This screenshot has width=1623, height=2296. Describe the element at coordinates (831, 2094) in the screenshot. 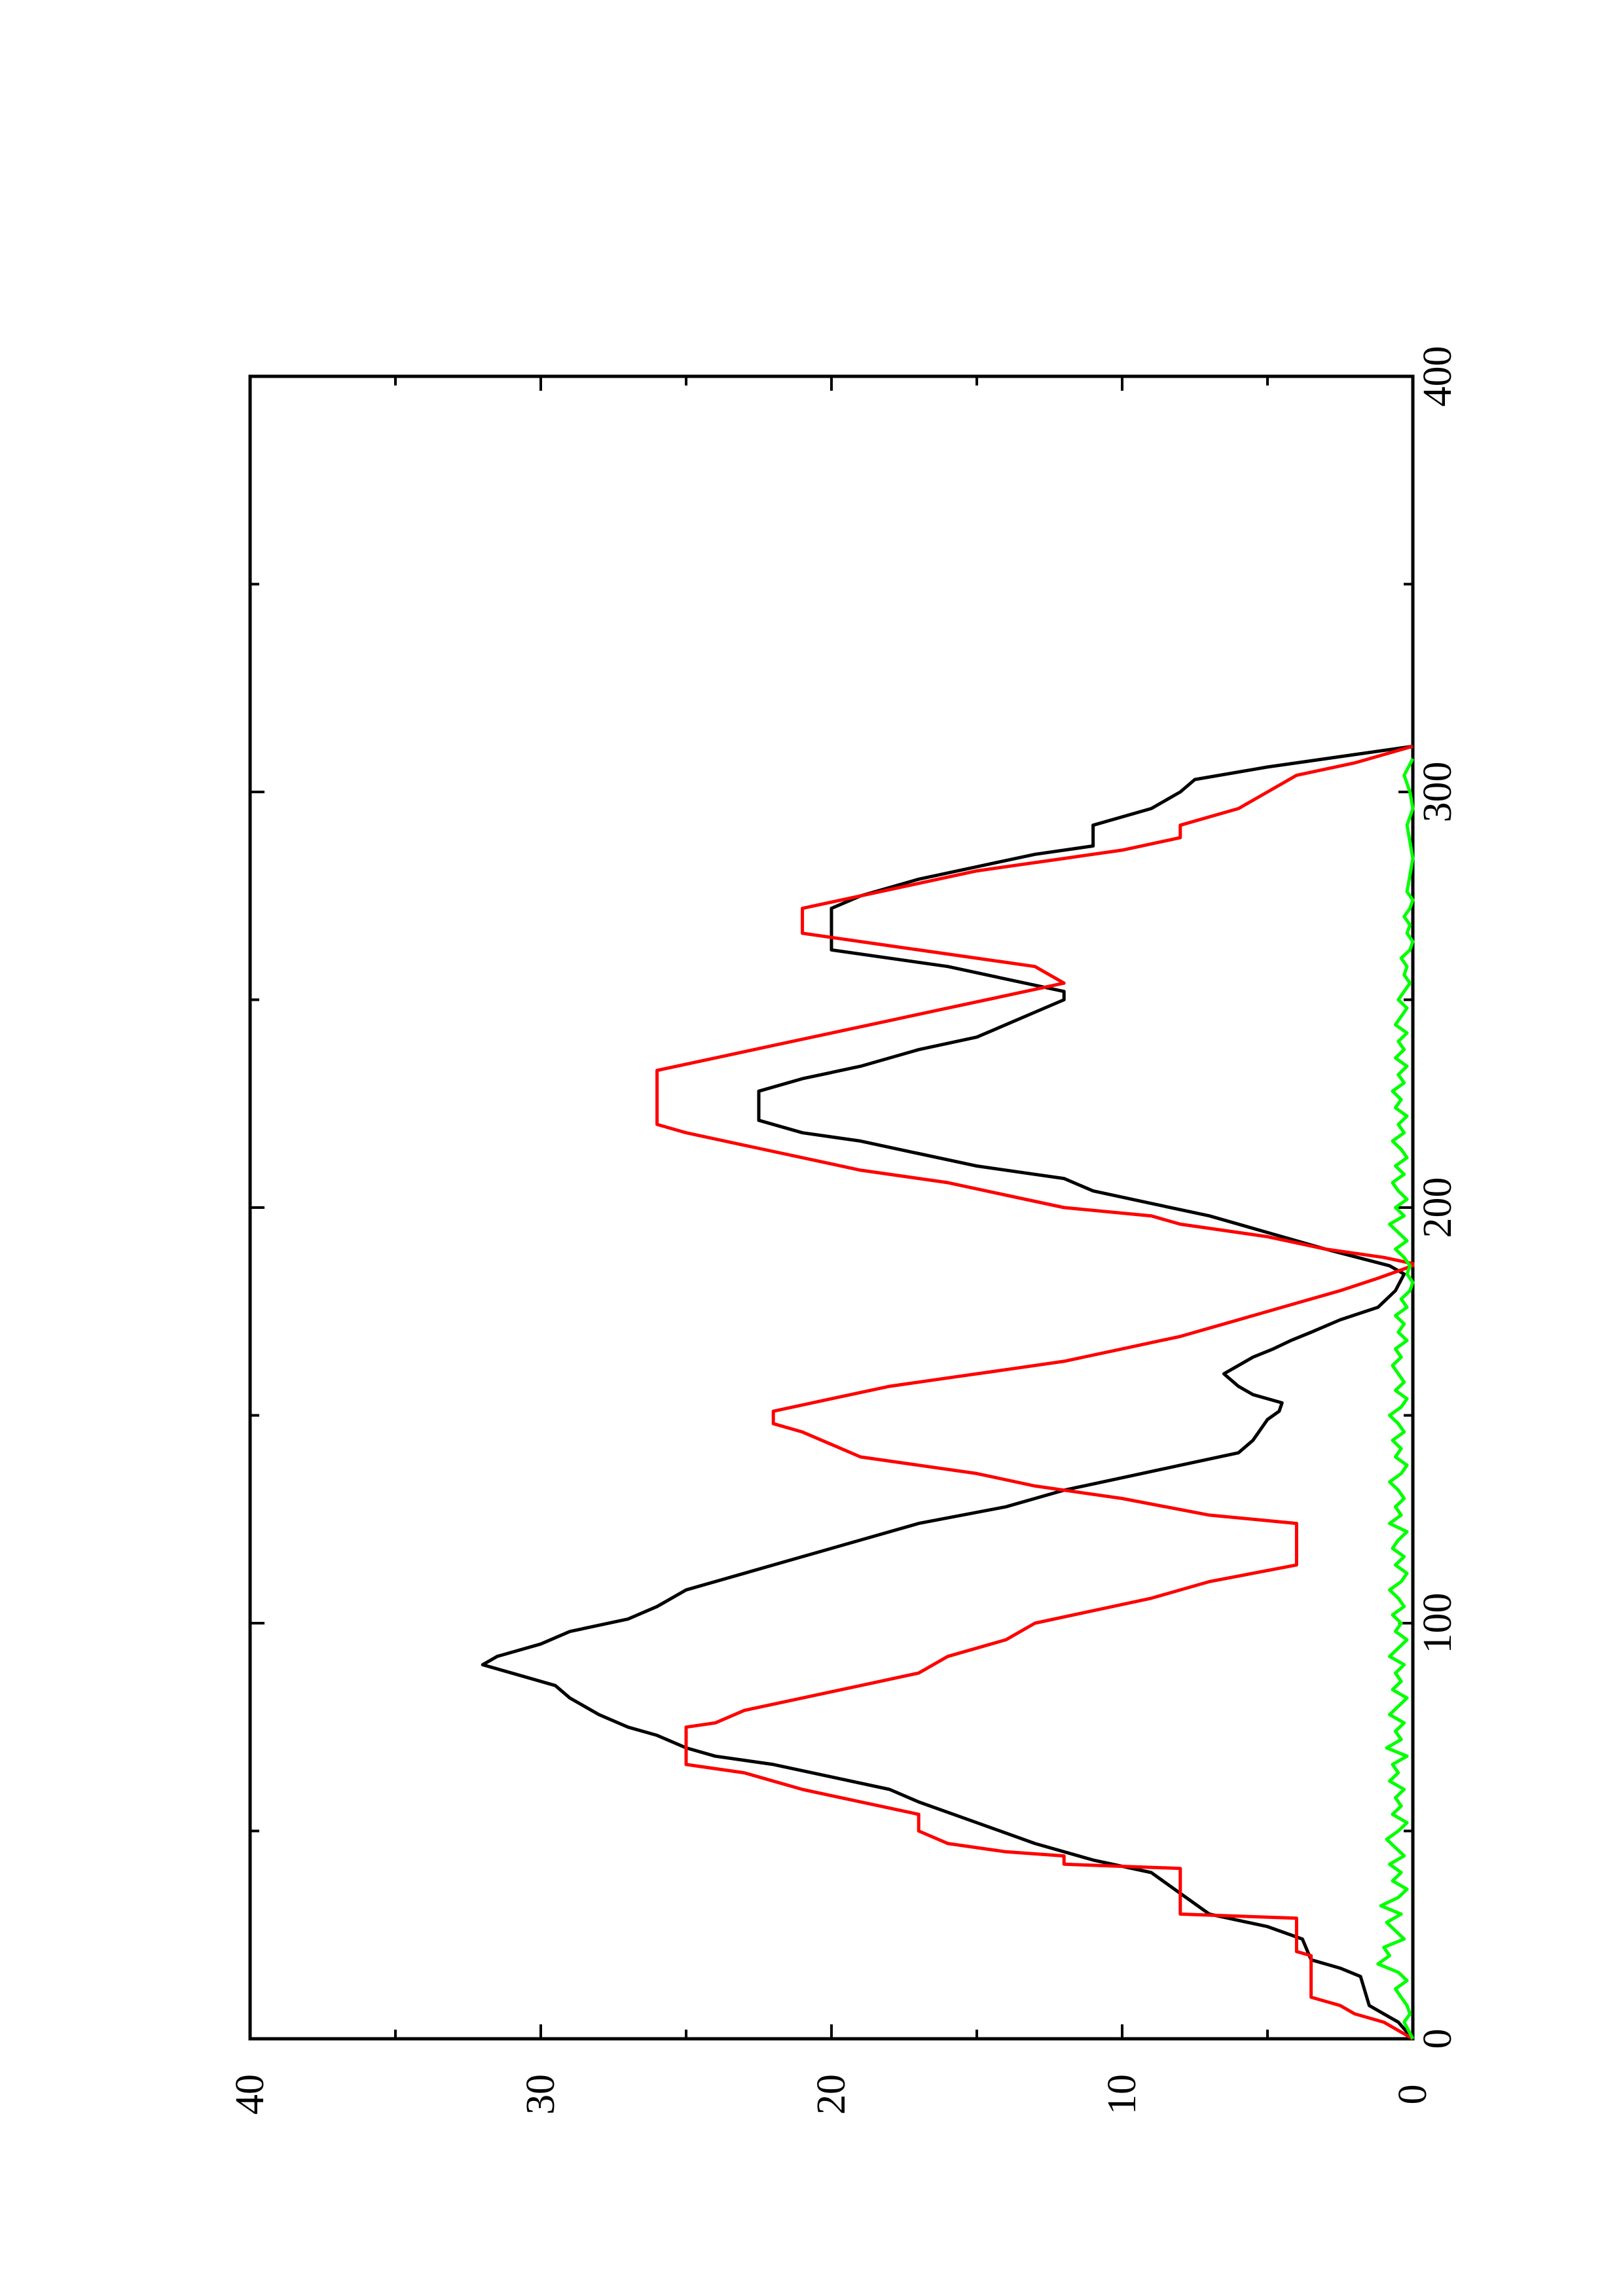

I see `y-tick-label: 20` at that location.